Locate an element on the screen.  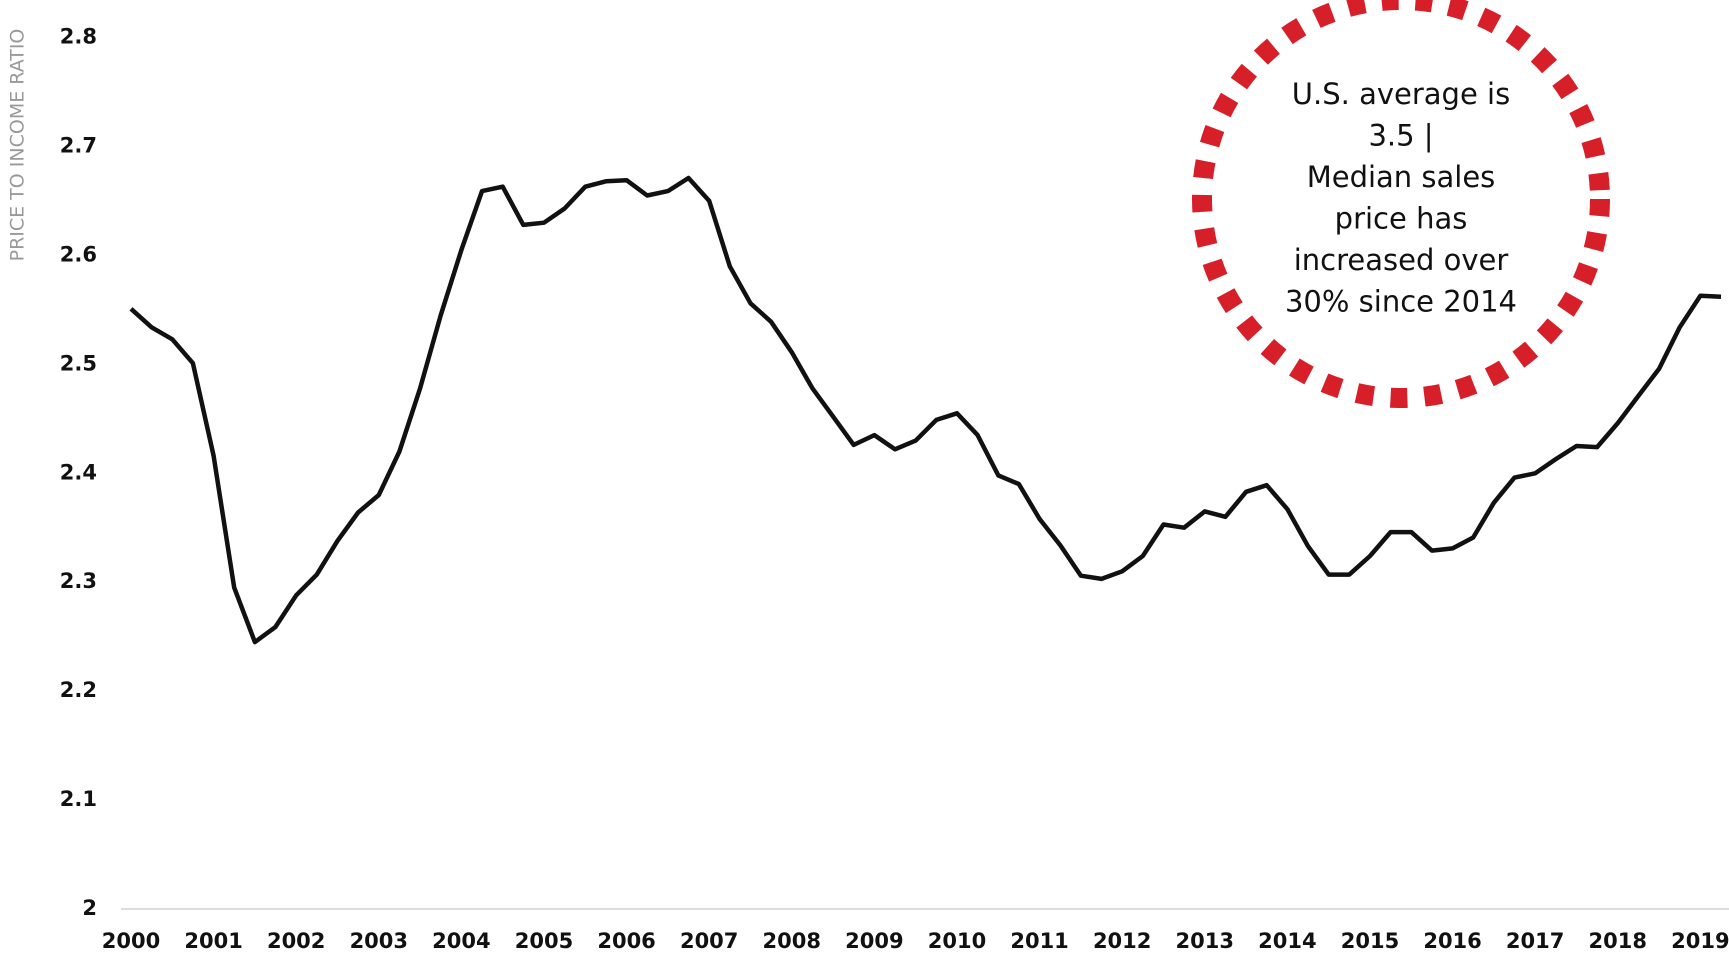
x-tick-label: 2015 is located at coordinates (1370, 941).